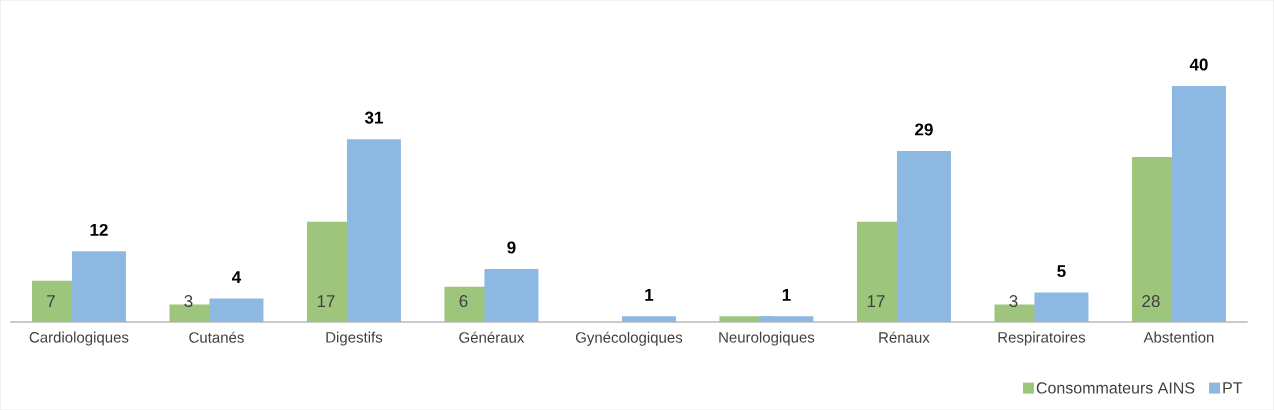 Image resolution: width=1274 pixels, height=410 pixels. I want to click on x-tick-label: Gynécologiques, so click(629, 338).